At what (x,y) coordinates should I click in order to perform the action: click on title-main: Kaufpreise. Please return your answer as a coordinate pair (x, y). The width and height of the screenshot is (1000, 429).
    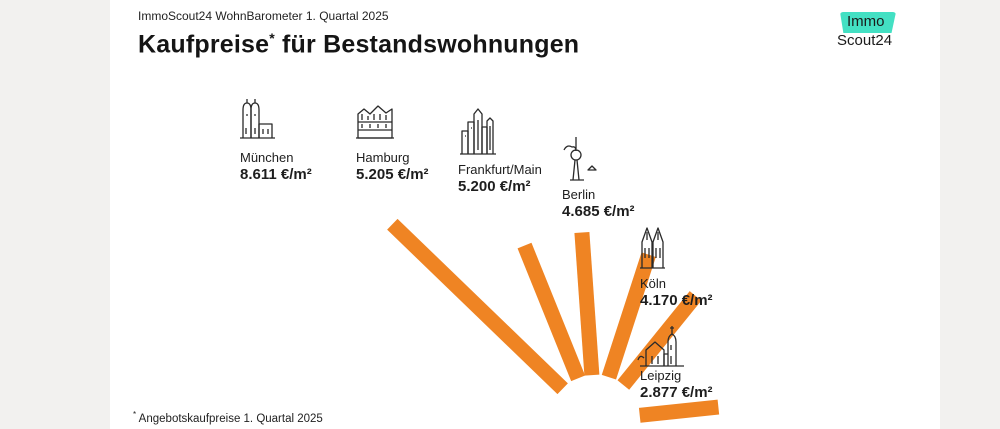
    Looking at the image, I should click on (204, 44).